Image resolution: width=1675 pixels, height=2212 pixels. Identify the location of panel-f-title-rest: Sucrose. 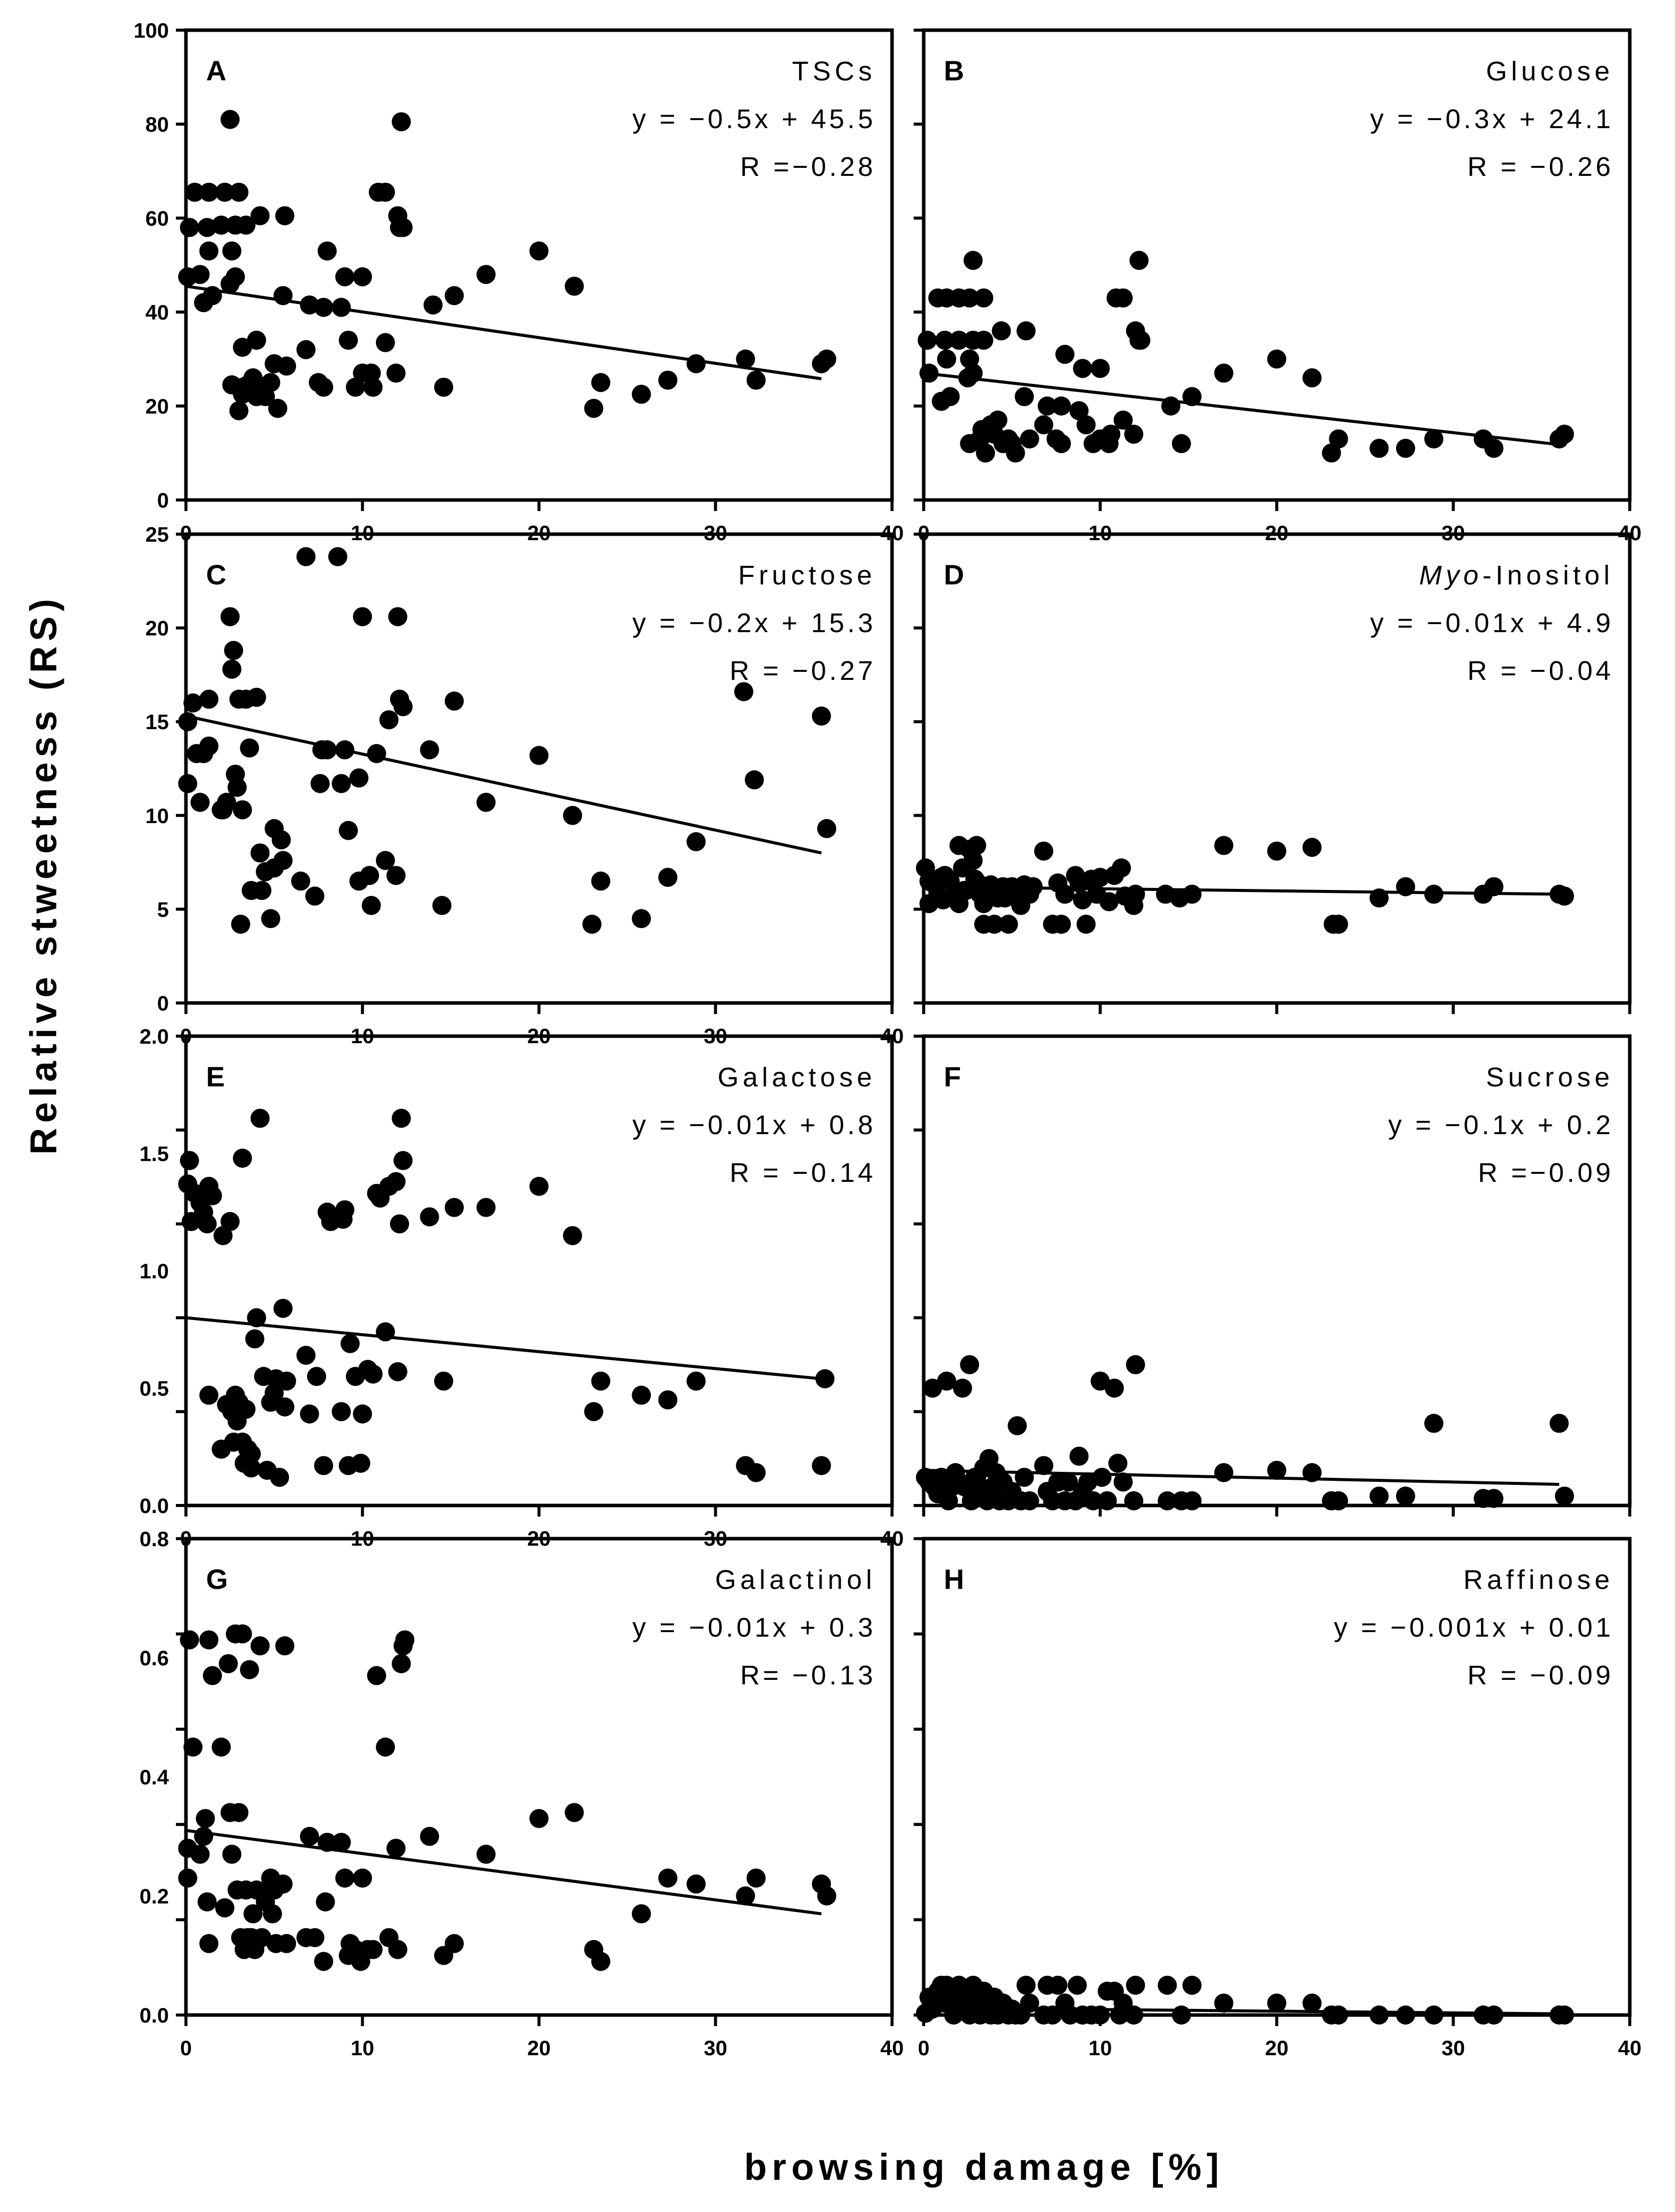
(1550, 1077).